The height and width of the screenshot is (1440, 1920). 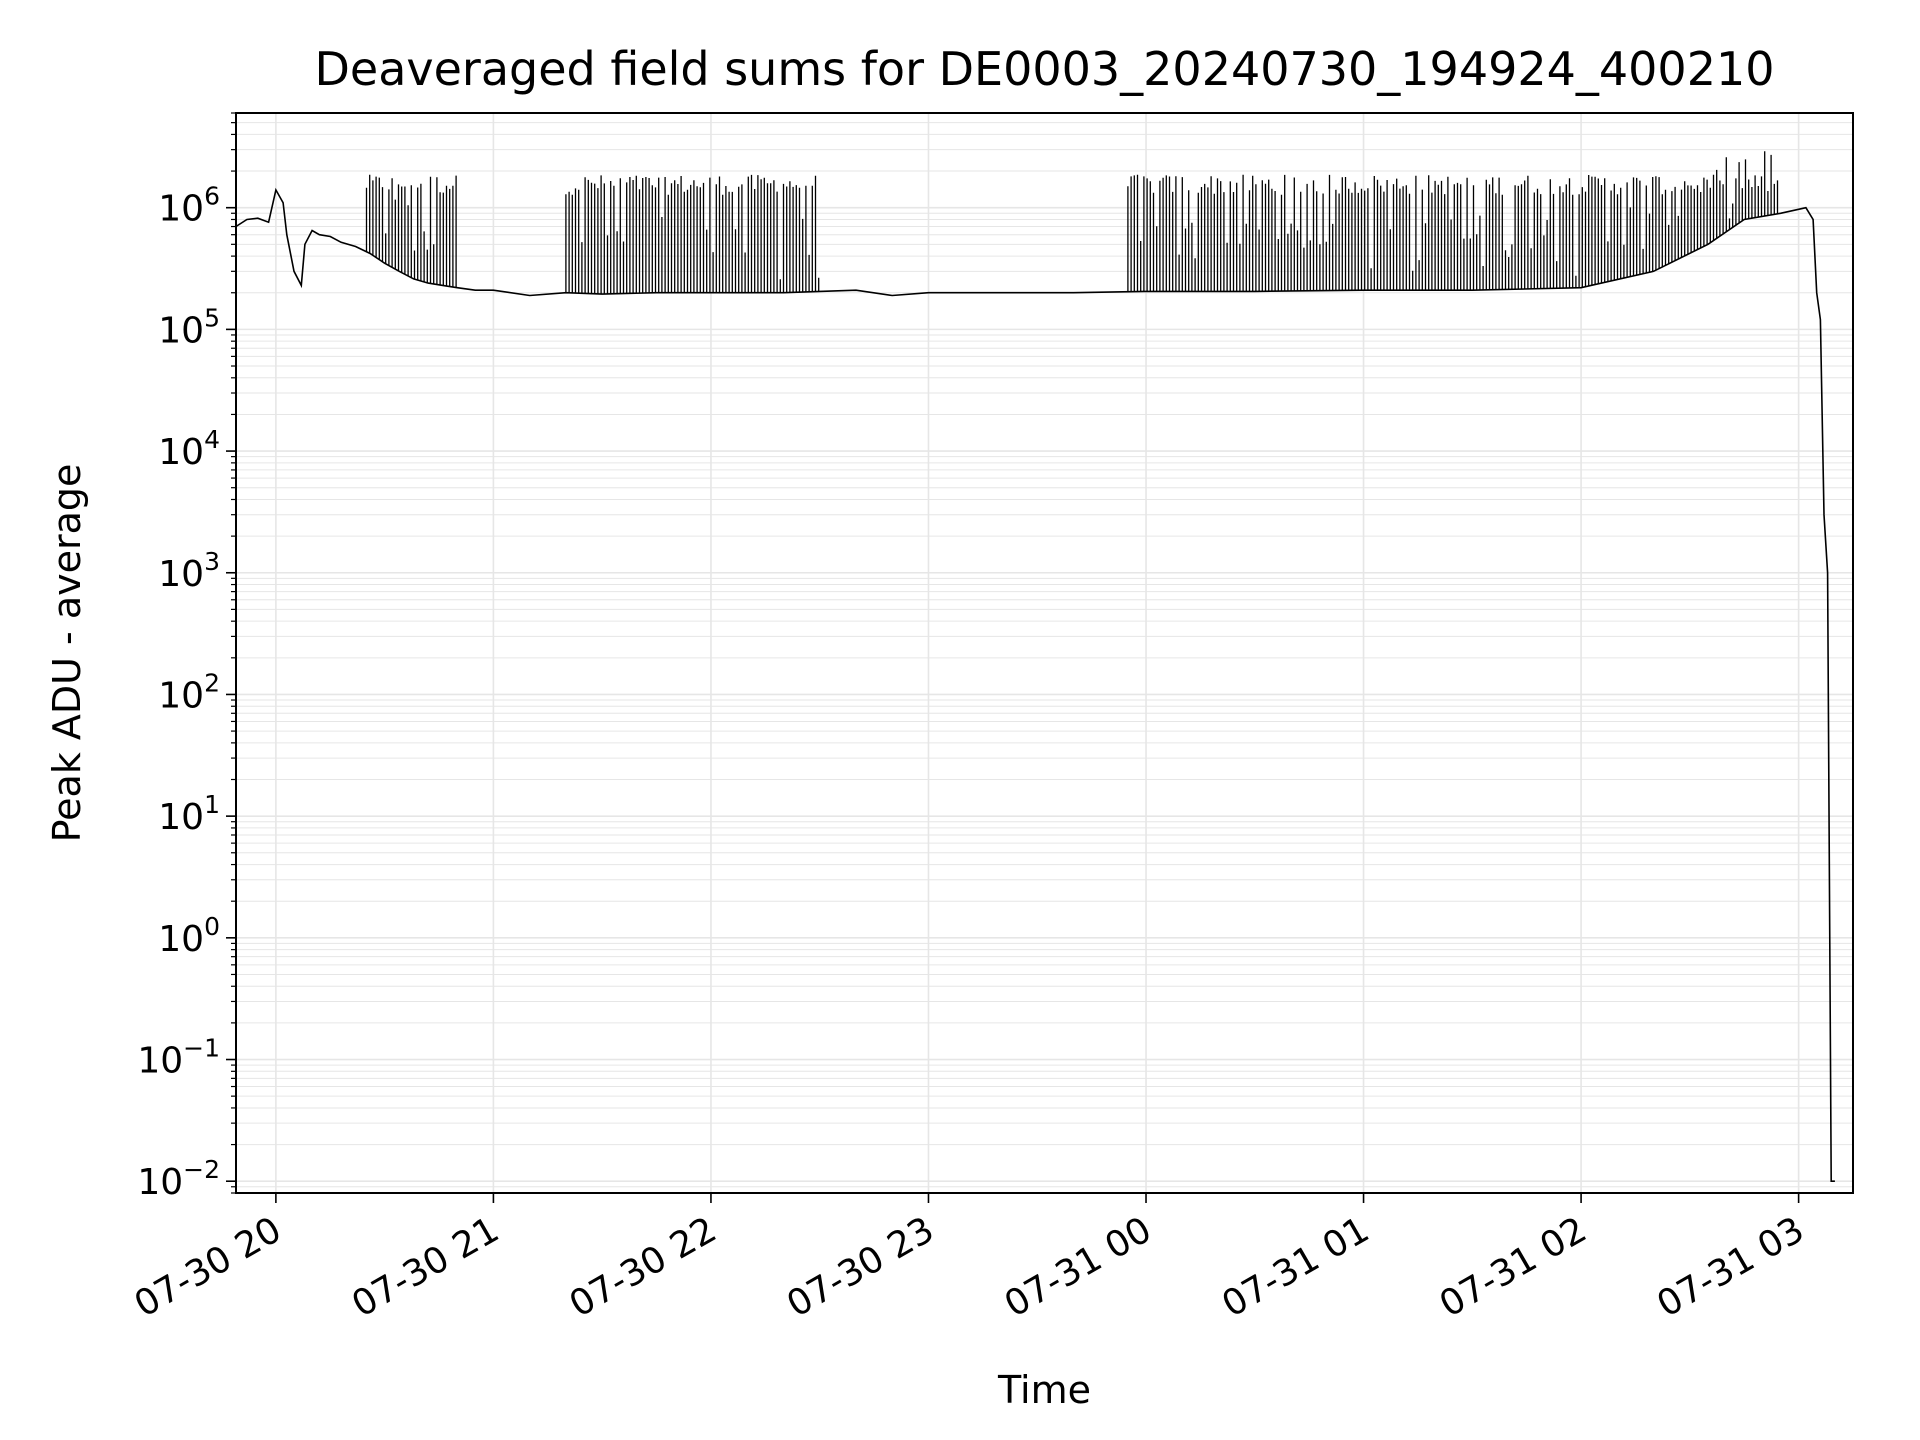 What do you see at coordinates (1078, 1267) in the screenshot?
I see `x-tick-label: 07-31 00` at bounding box center [1078, 1267].